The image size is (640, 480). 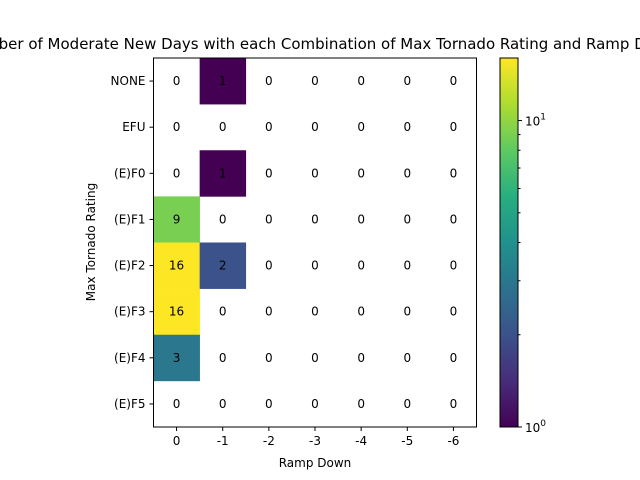 What do you see at coordinates (132, 242) in the screenshot?
I see `y-axis-ticks: NONE EFU (E)F0 (E)F1 (E)F2 (E)F3 (E)F4 (E)F5` at bounding box center [132, 242].